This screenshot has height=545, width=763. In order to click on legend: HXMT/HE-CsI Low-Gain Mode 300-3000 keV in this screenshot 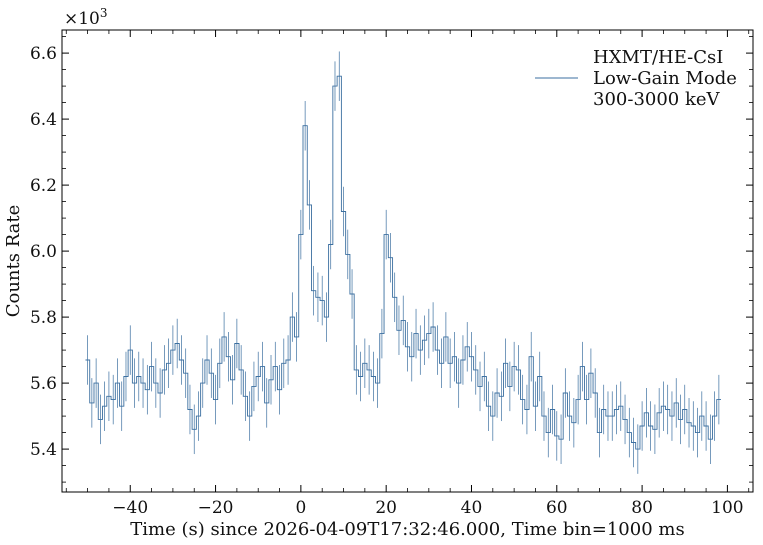, I will do `click(636, 78)`.